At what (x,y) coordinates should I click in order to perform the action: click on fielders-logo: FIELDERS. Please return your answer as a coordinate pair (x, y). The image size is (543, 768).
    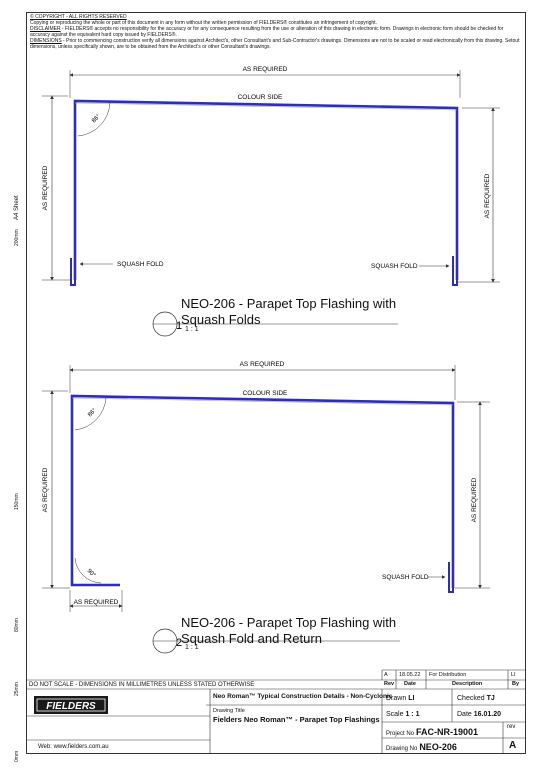
    Looking at the image, I should click on (71, 705).